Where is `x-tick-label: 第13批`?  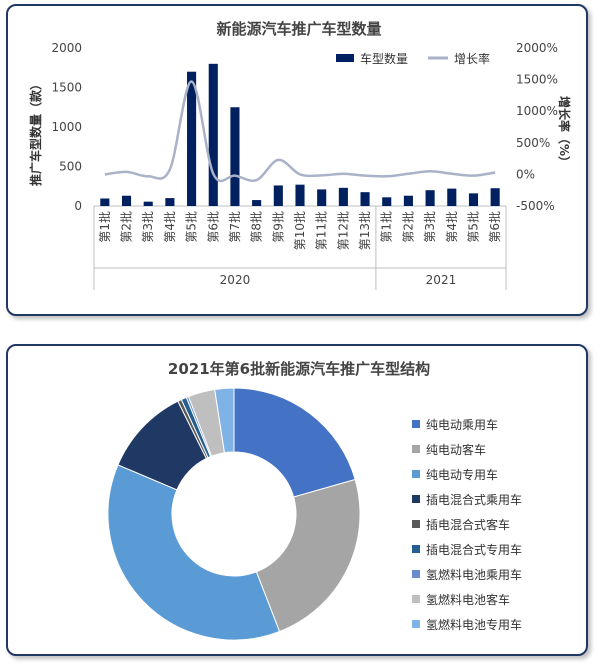 x-tick-label: 第13批 is located at coordinates (364, 230).